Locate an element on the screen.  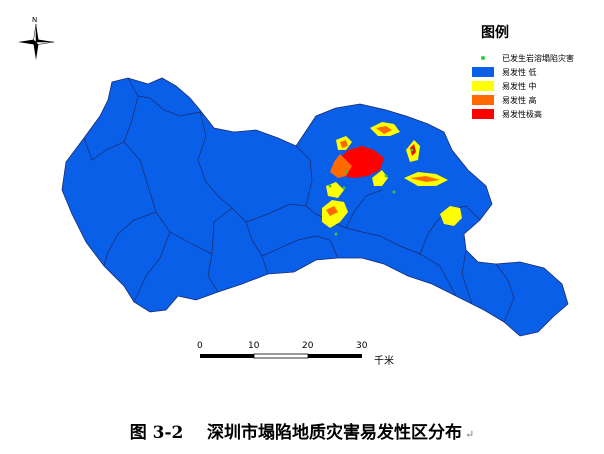
legend-item-label: 易发性极高 is located at coordinates (522, 114).